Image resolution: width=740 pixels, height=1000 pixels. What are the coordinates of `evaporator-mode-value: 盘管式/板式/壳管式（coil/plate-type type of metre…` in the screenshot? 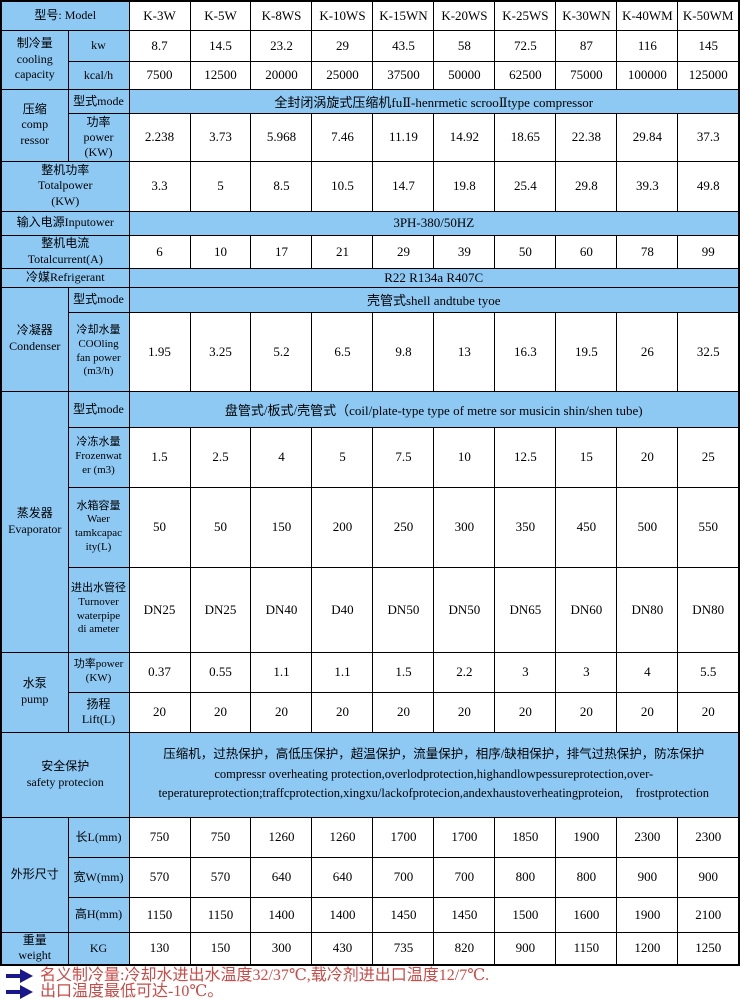 It's located at (434, 409).